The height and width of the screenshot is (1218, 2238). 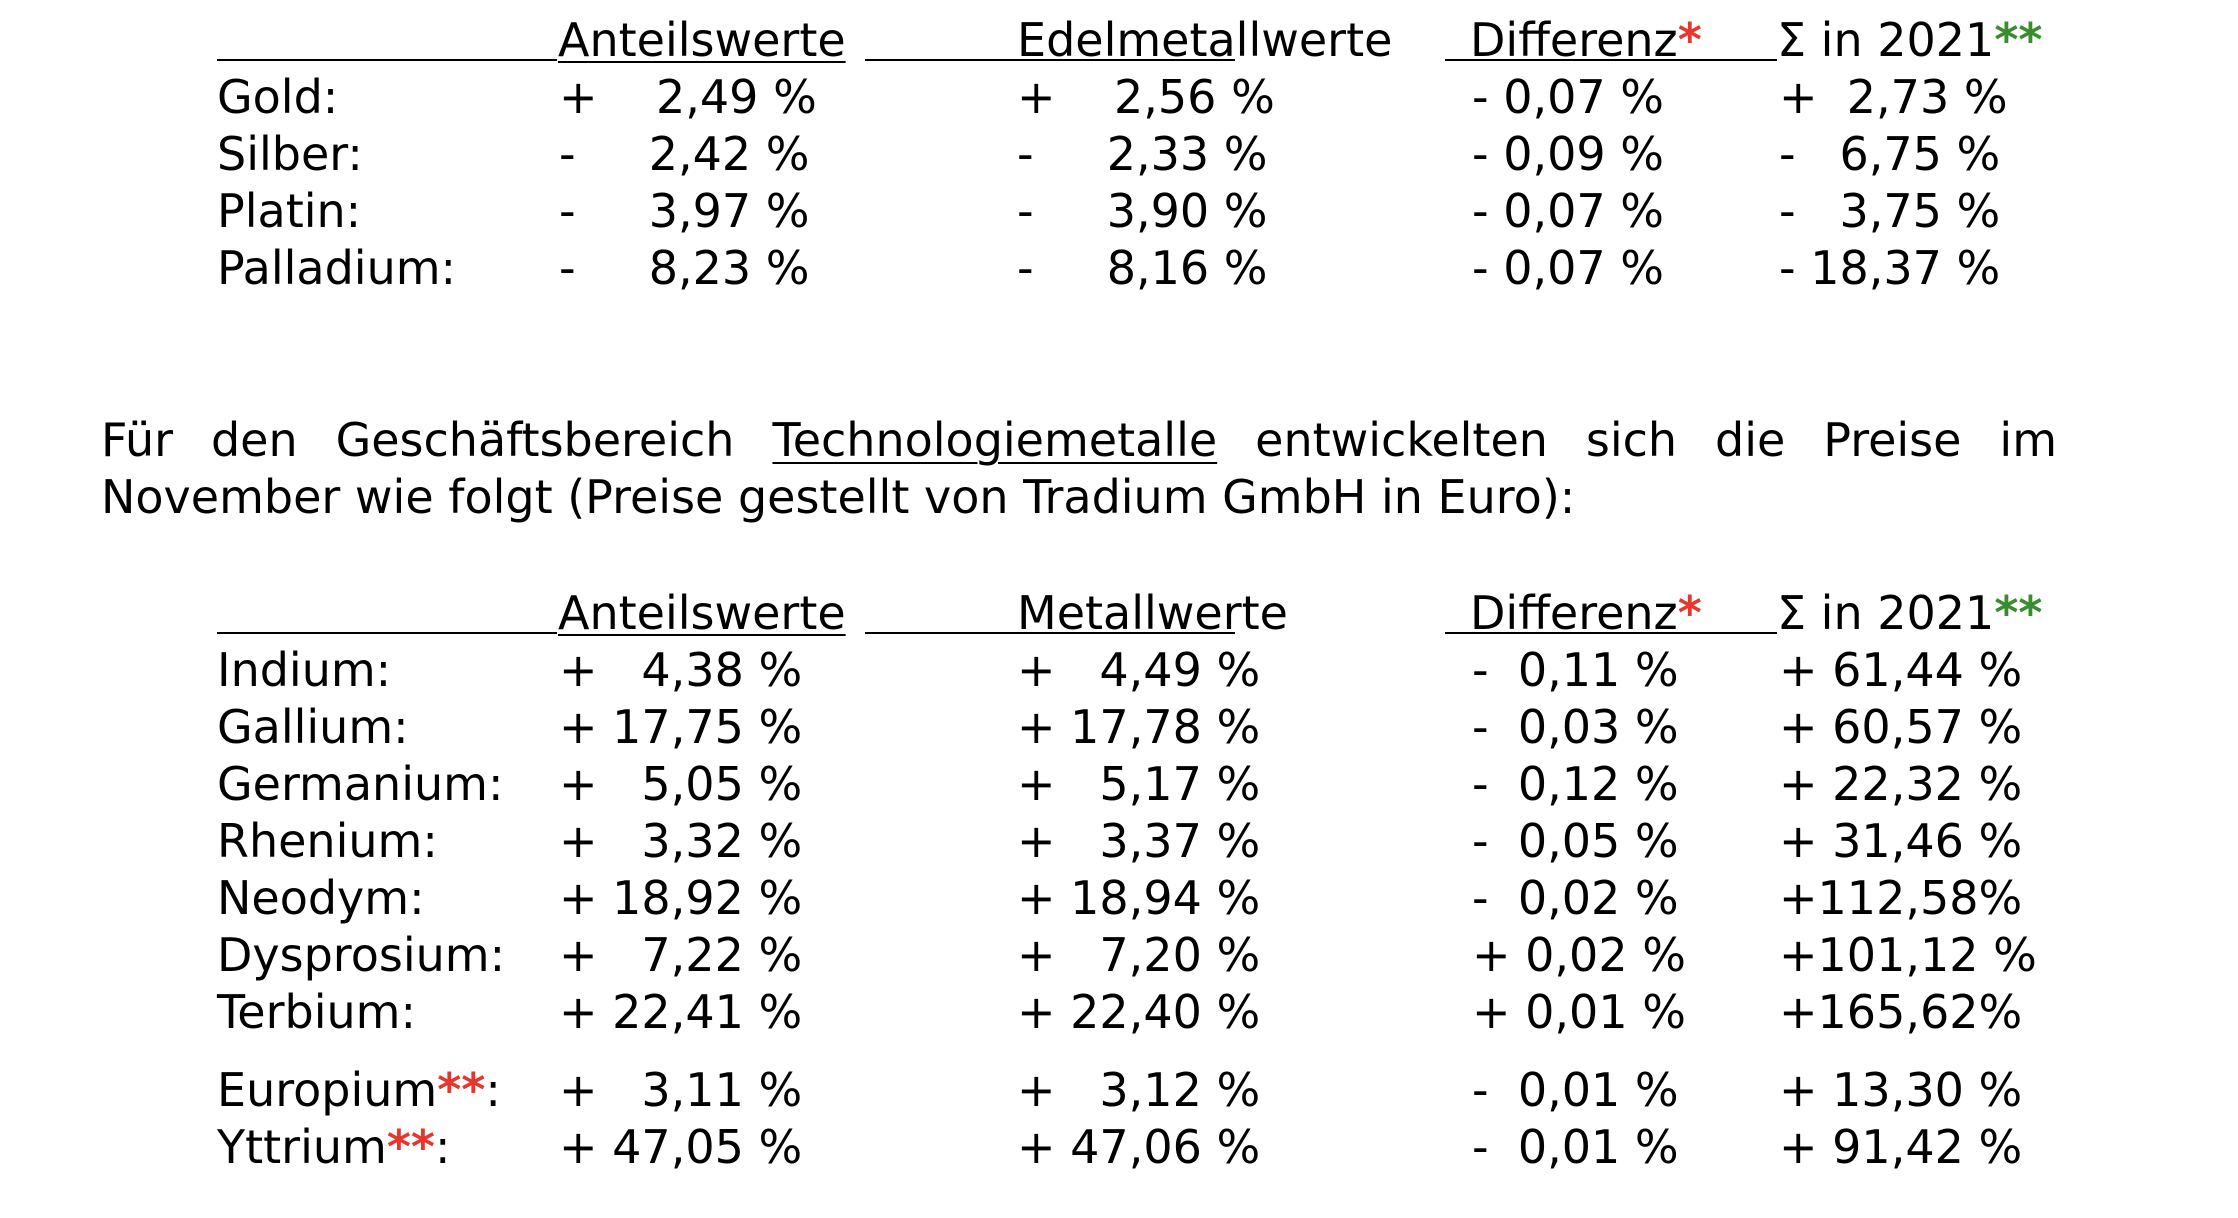 I want to click on metal-name: Gold:, so click(x=277, y=97).